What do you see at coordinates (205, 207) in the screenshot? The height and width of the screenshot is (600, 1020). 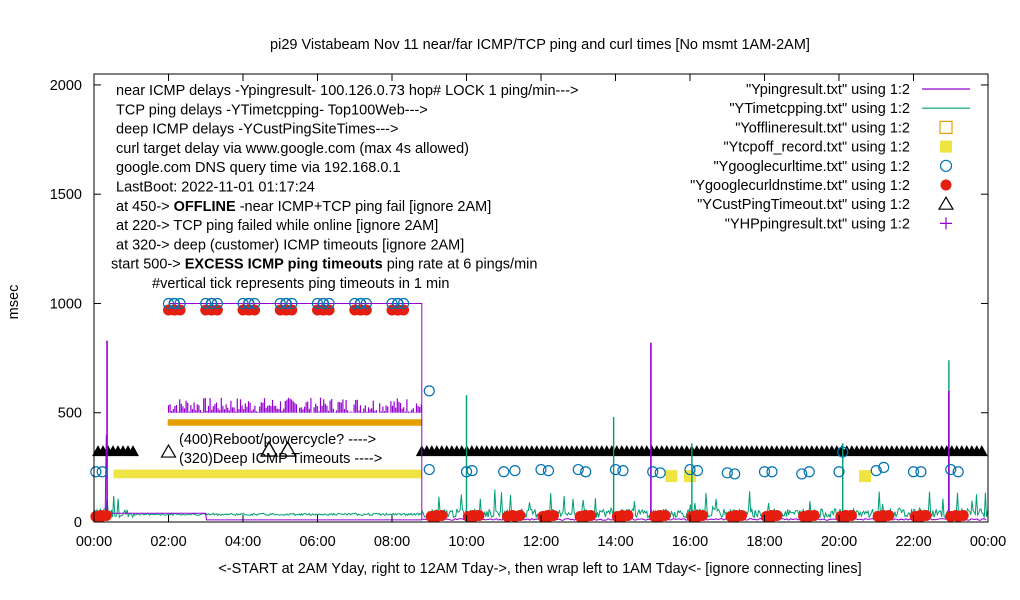 I see `annotation-span: OFFLINE` at bounding box center [205, 207].